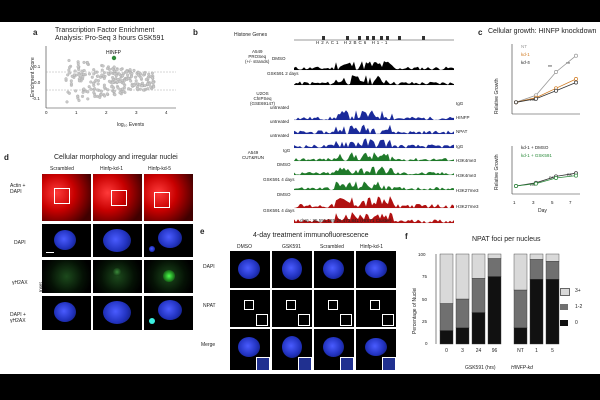 The width and height of the screenshot is (600, 400). I want to click on panel-d-row-3: DAPI + γH2AX, so click(18, 318).